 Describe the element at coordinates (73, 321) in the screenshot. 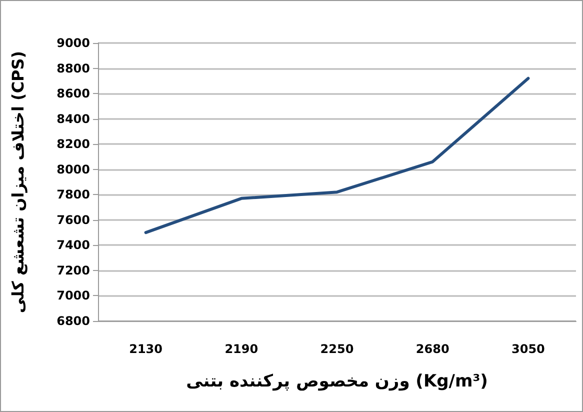

I see `y-tick-label: 6800` at that location.